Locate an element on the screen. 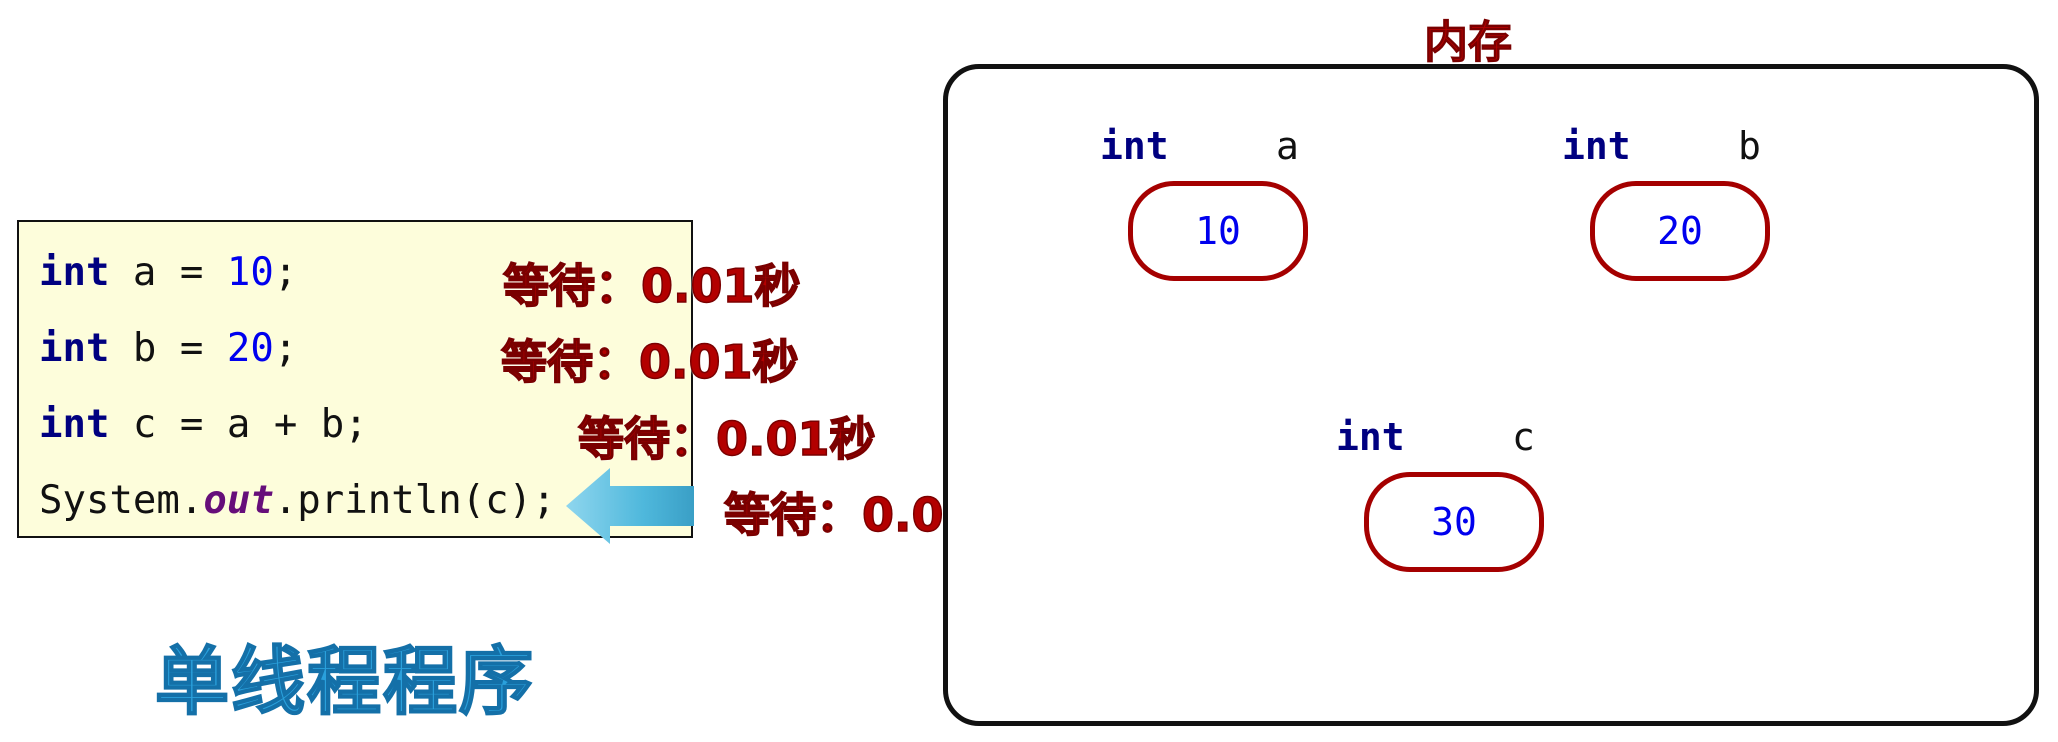  memory-title: 内存 is located at coordinates (1468, 43).